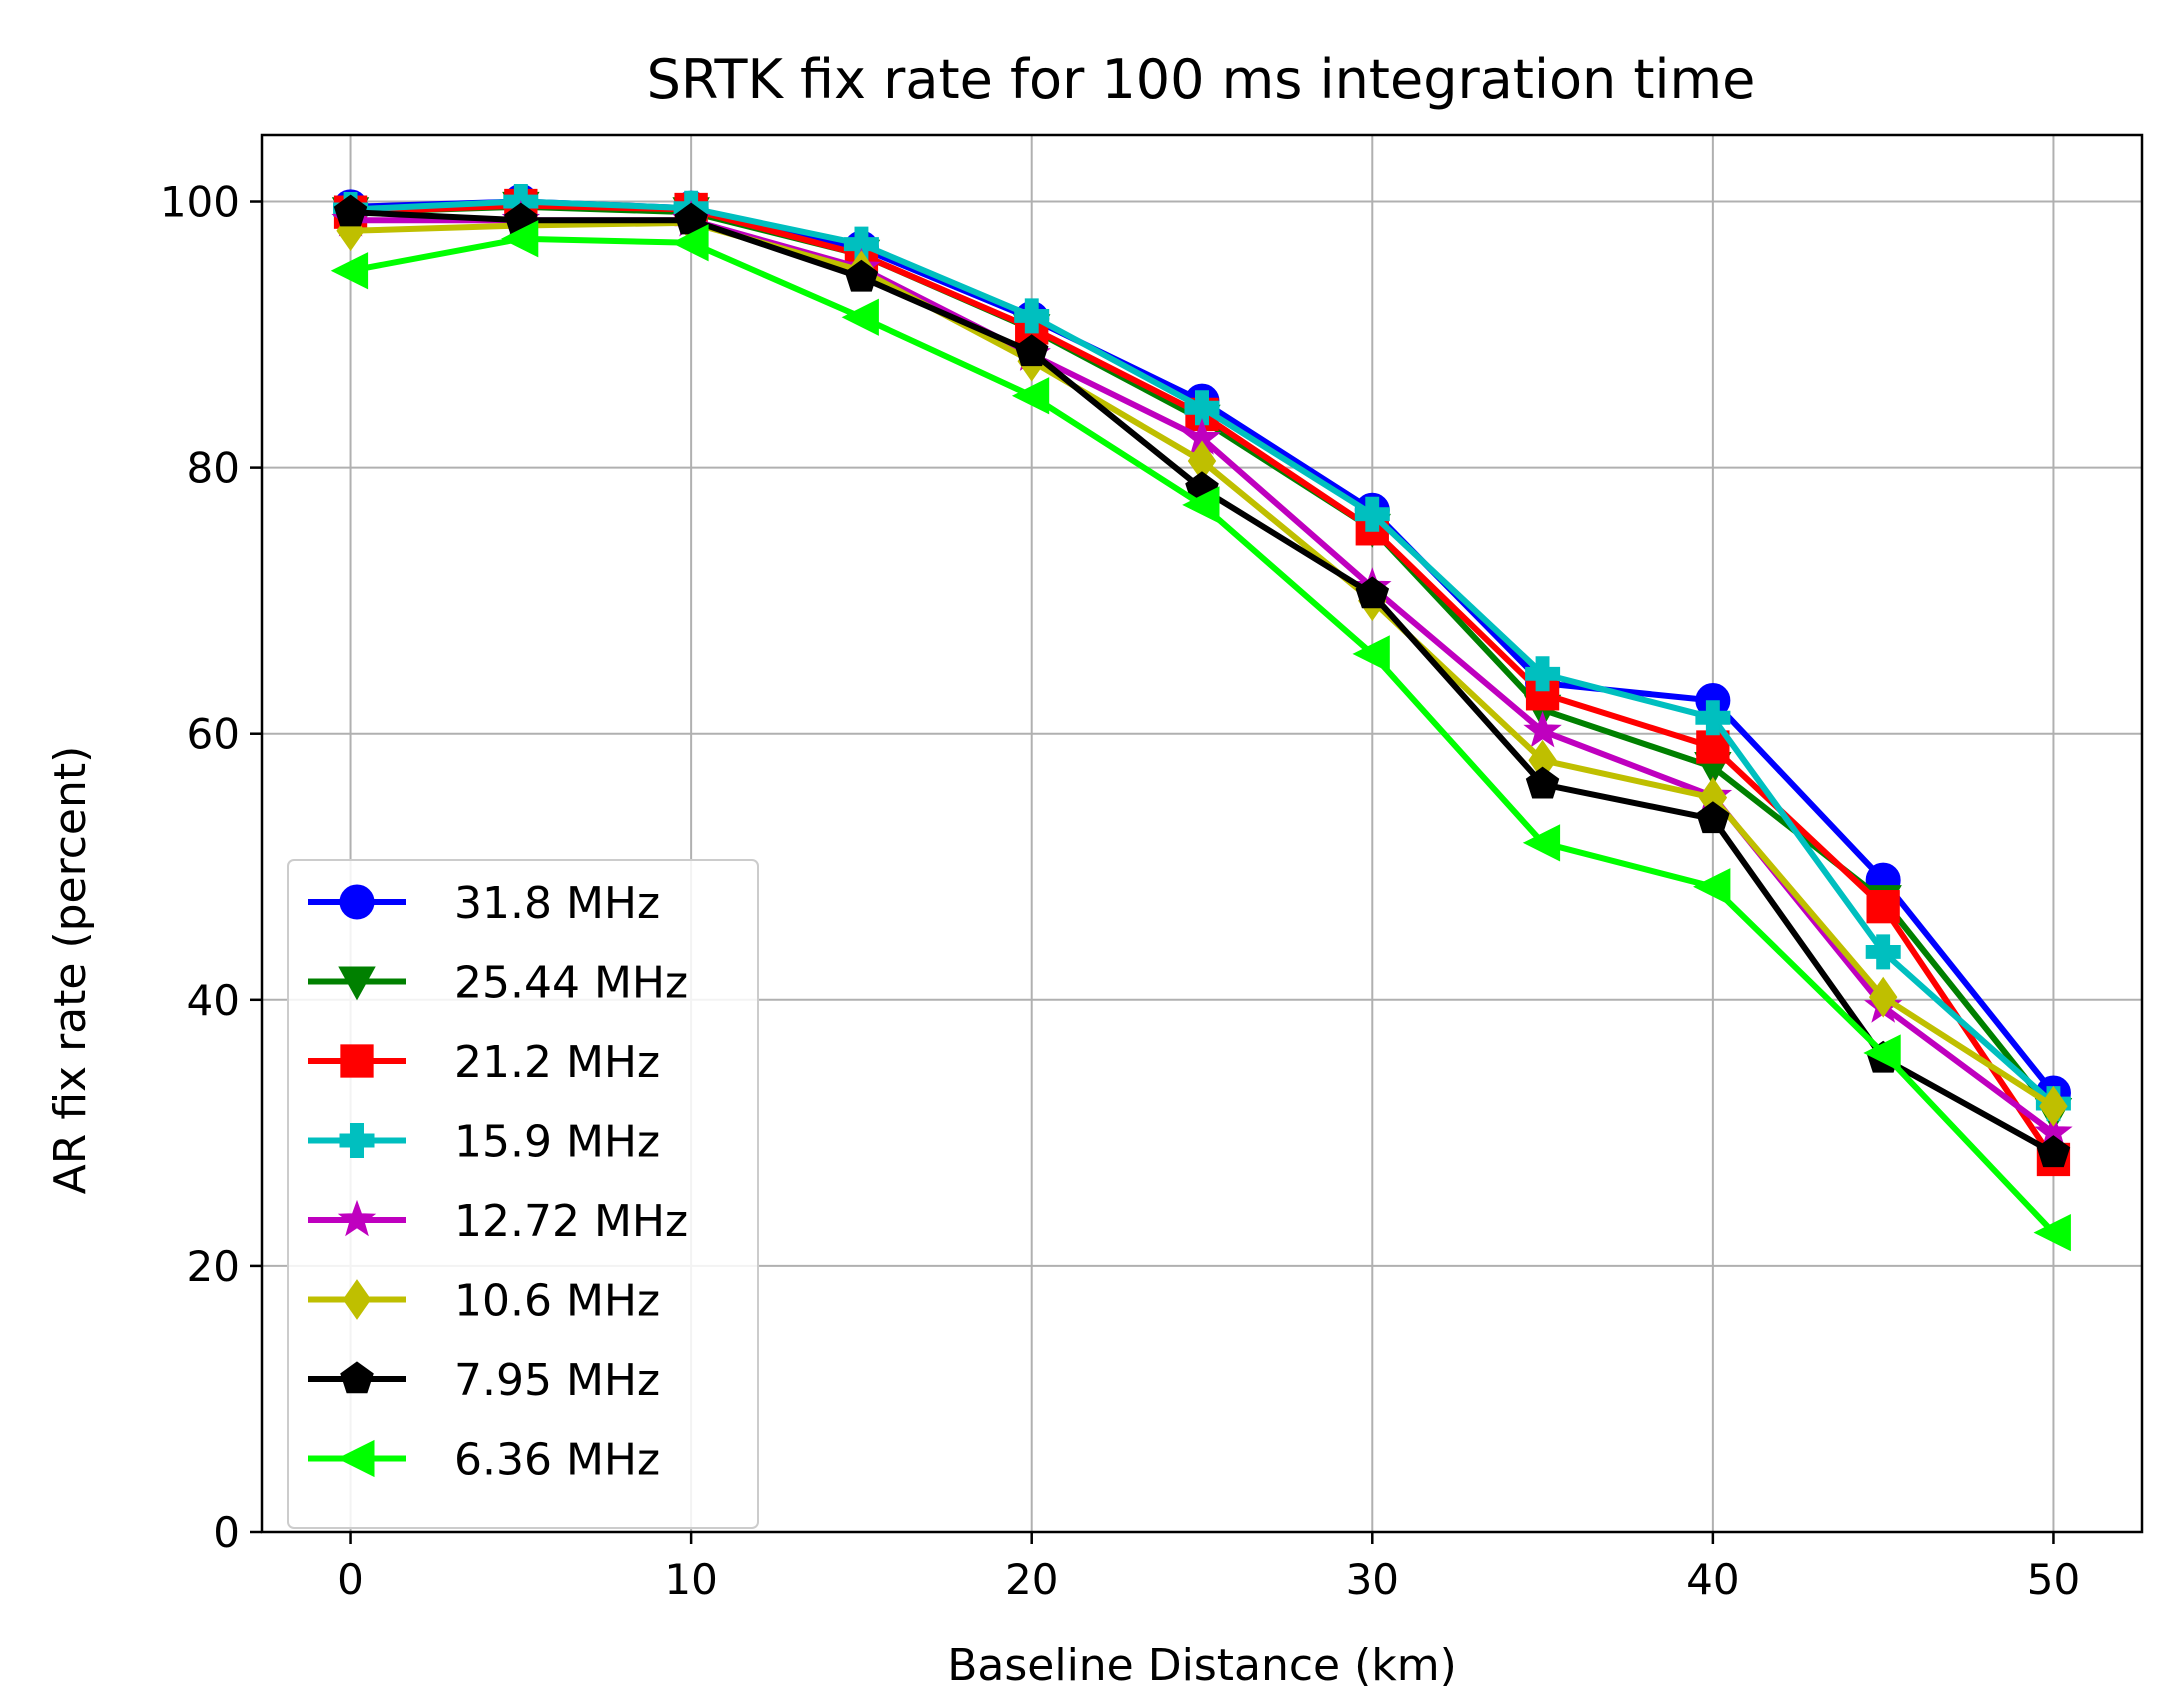 The height and width of the screenshot is (1704, 2173). Describe the element at coordinates (1372, 1579) in the screenshot. I see `x-tick-label: 30` at that location.